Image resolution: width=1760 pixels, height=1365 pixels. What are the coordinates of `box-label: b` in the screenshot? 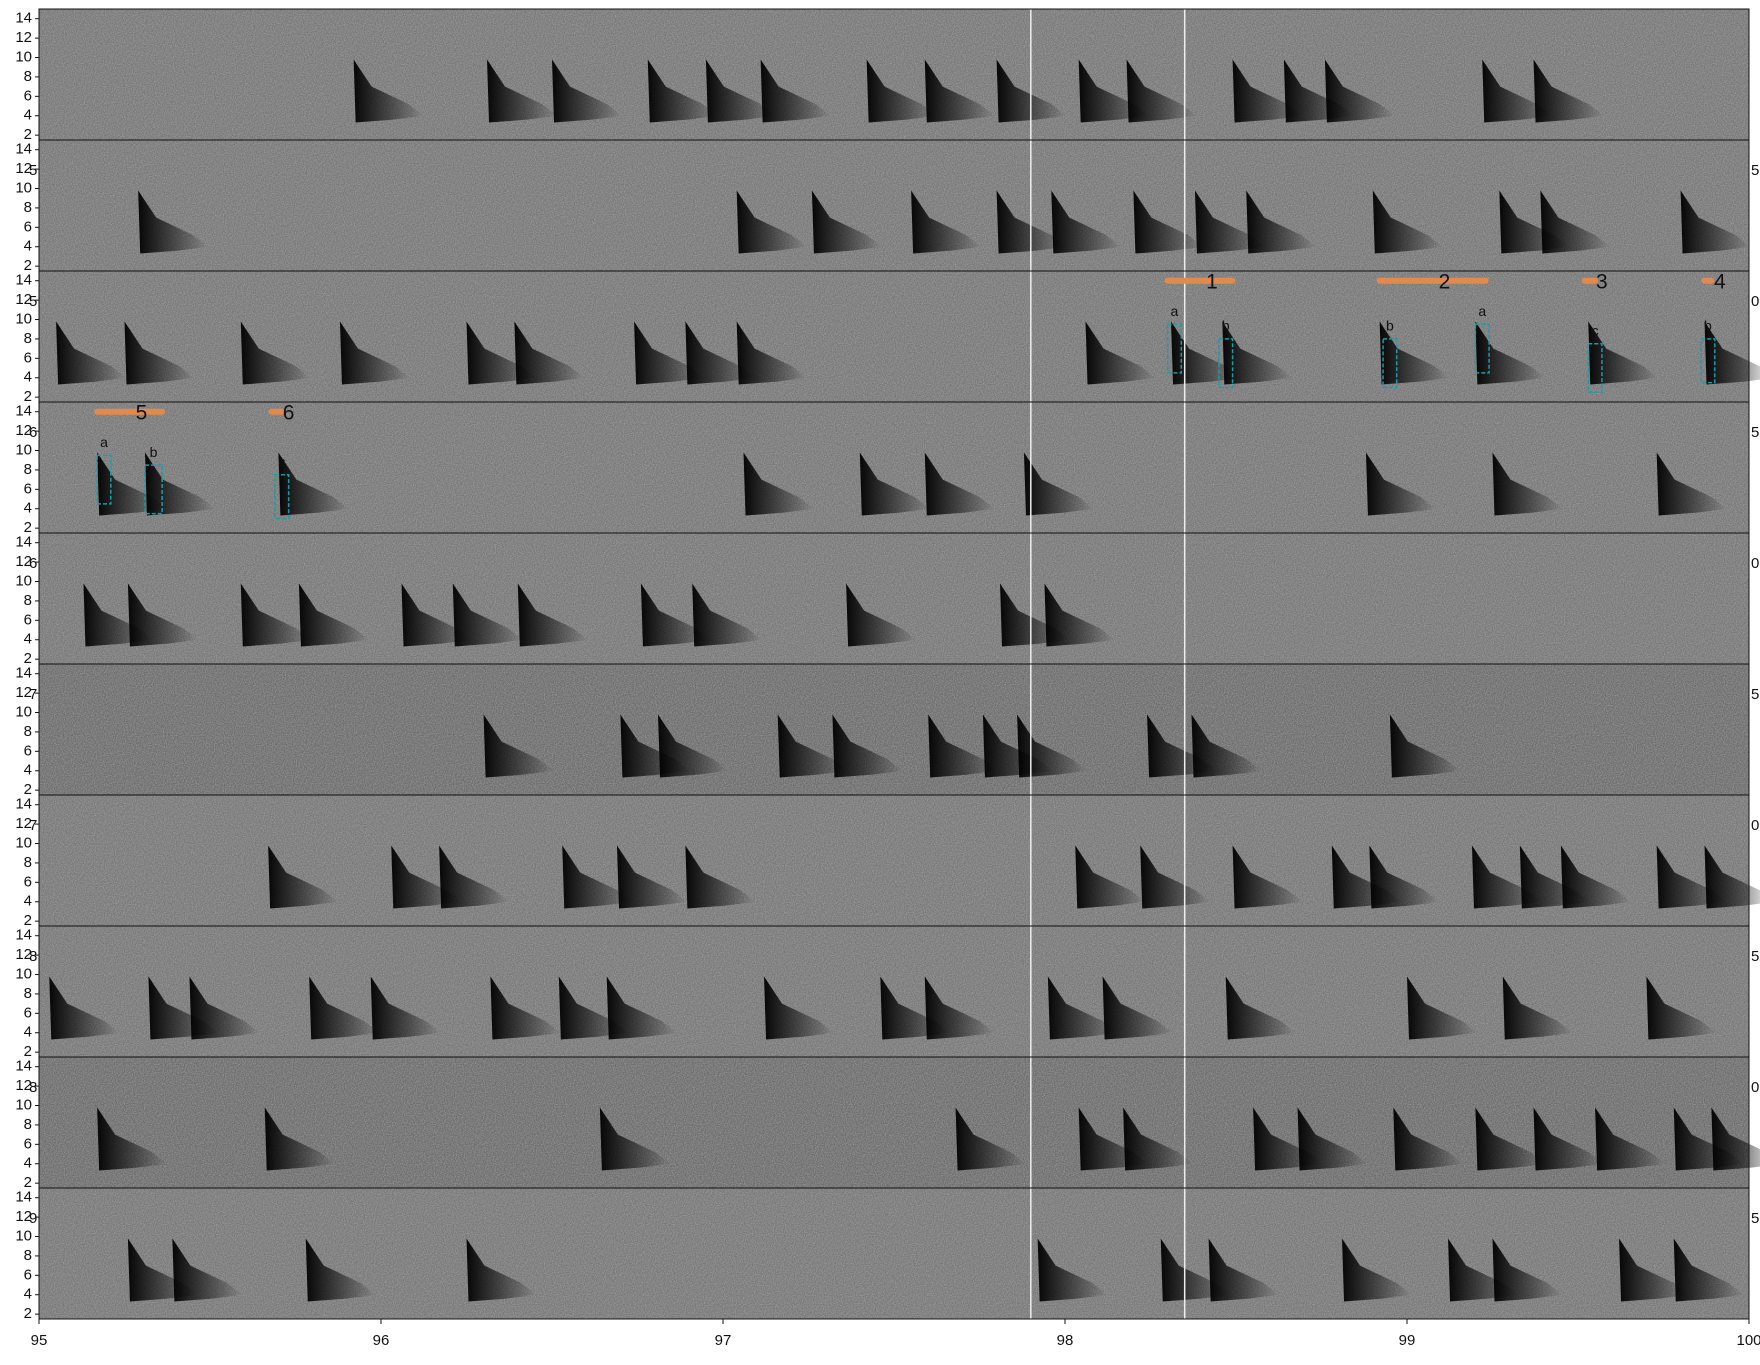 It's located at (154, 452).